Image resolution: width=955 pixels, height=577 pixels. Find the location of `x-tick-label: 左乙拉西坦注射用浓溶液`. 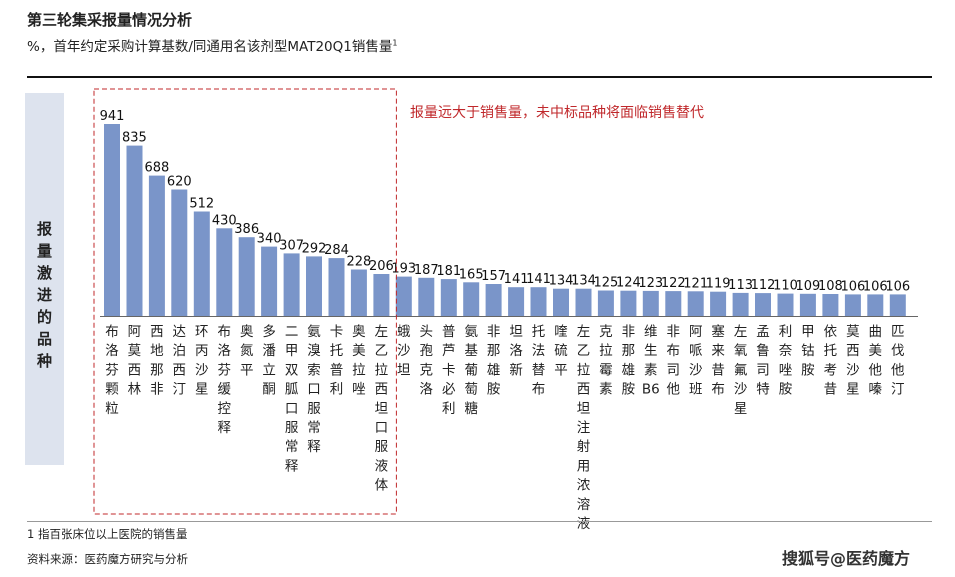

x-tick-label: 左乙拉西坦注射用浓溶液 is located at coordinates (584, 428).